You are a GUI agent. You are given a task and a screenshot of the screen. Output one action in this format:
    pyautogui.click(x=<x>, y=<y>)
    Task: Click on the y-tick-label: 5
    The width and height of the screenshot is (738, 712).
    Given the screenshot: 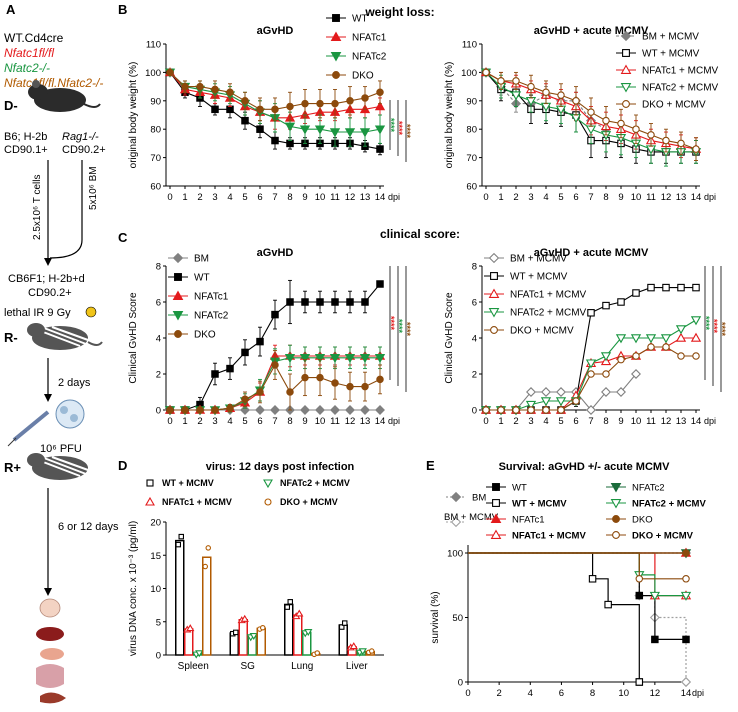 What is the action you would take?
    pyautogui.click(x=158, y=622)
    